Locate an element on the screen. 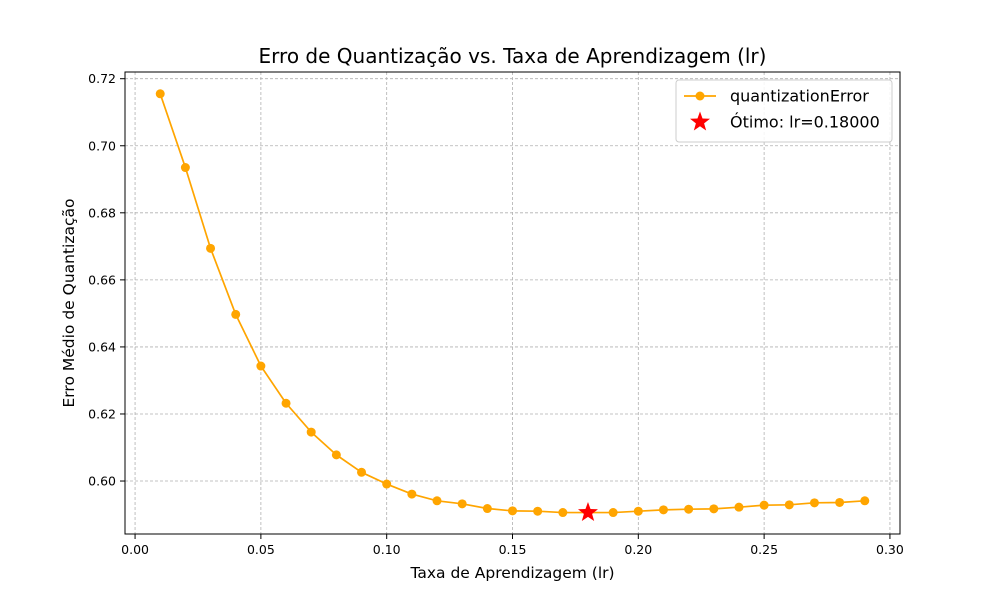 The height and width of the screenshot is (604, 1000). y-tick-label: 0.64 is located at coordinates (102, 346).